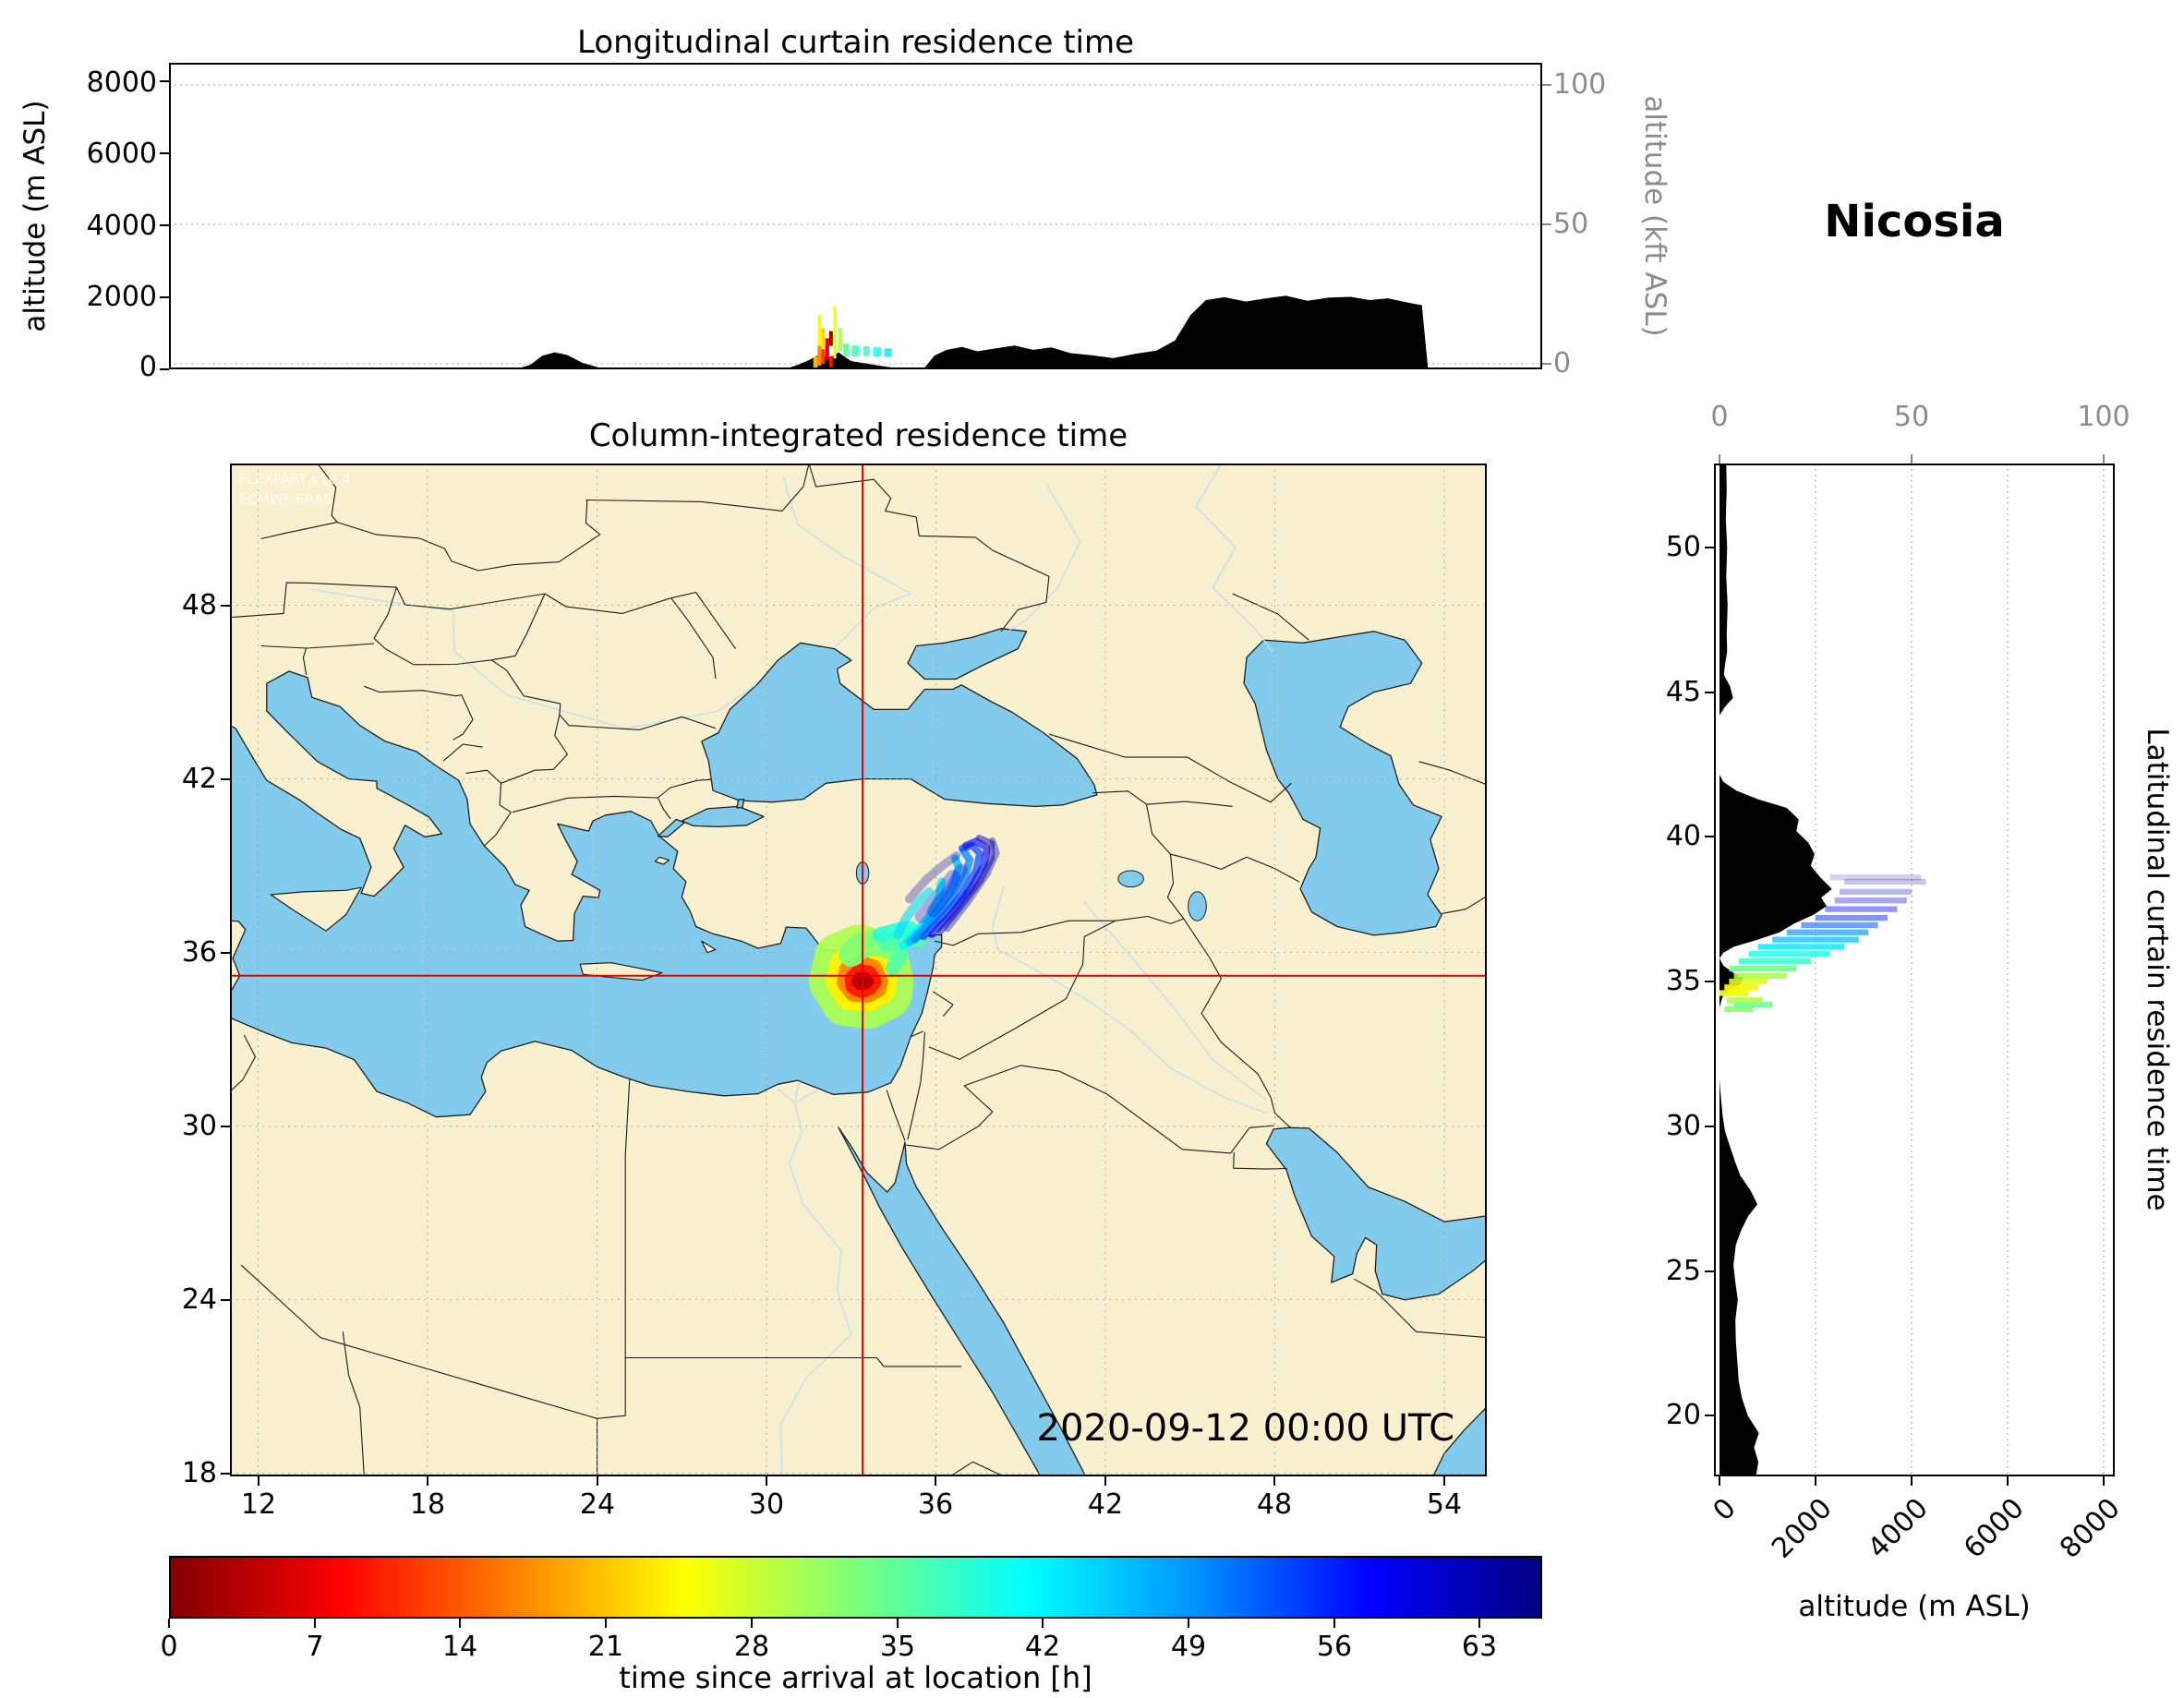  Describe the element at coordinates (858, 435) in the screenshot. I see `map-title: Column-integrated residence time` at that location.